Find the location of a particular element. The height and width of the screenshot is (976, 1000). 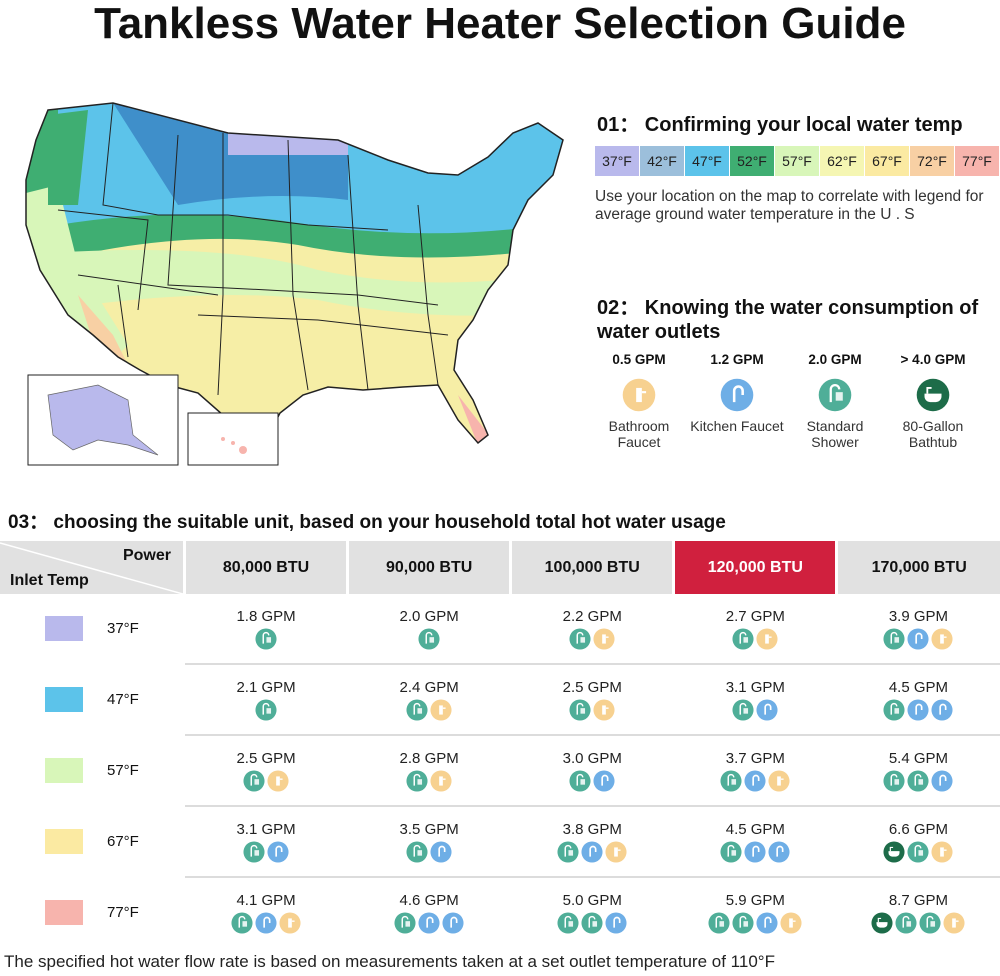

inlet-temp: 67°F is located at coordinates (123, 841).